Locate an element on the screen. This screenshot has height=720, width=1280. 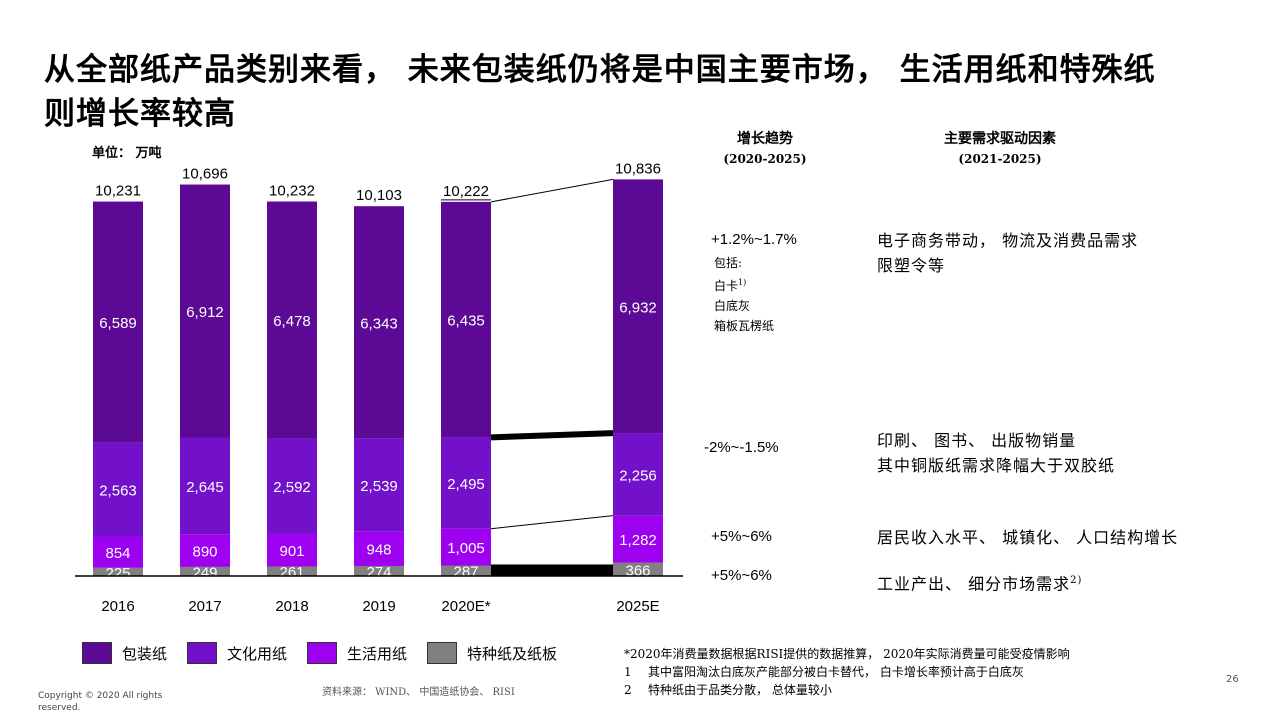
trend-packaging: +1.2%~1.7% is located at coordinates (754, 239).